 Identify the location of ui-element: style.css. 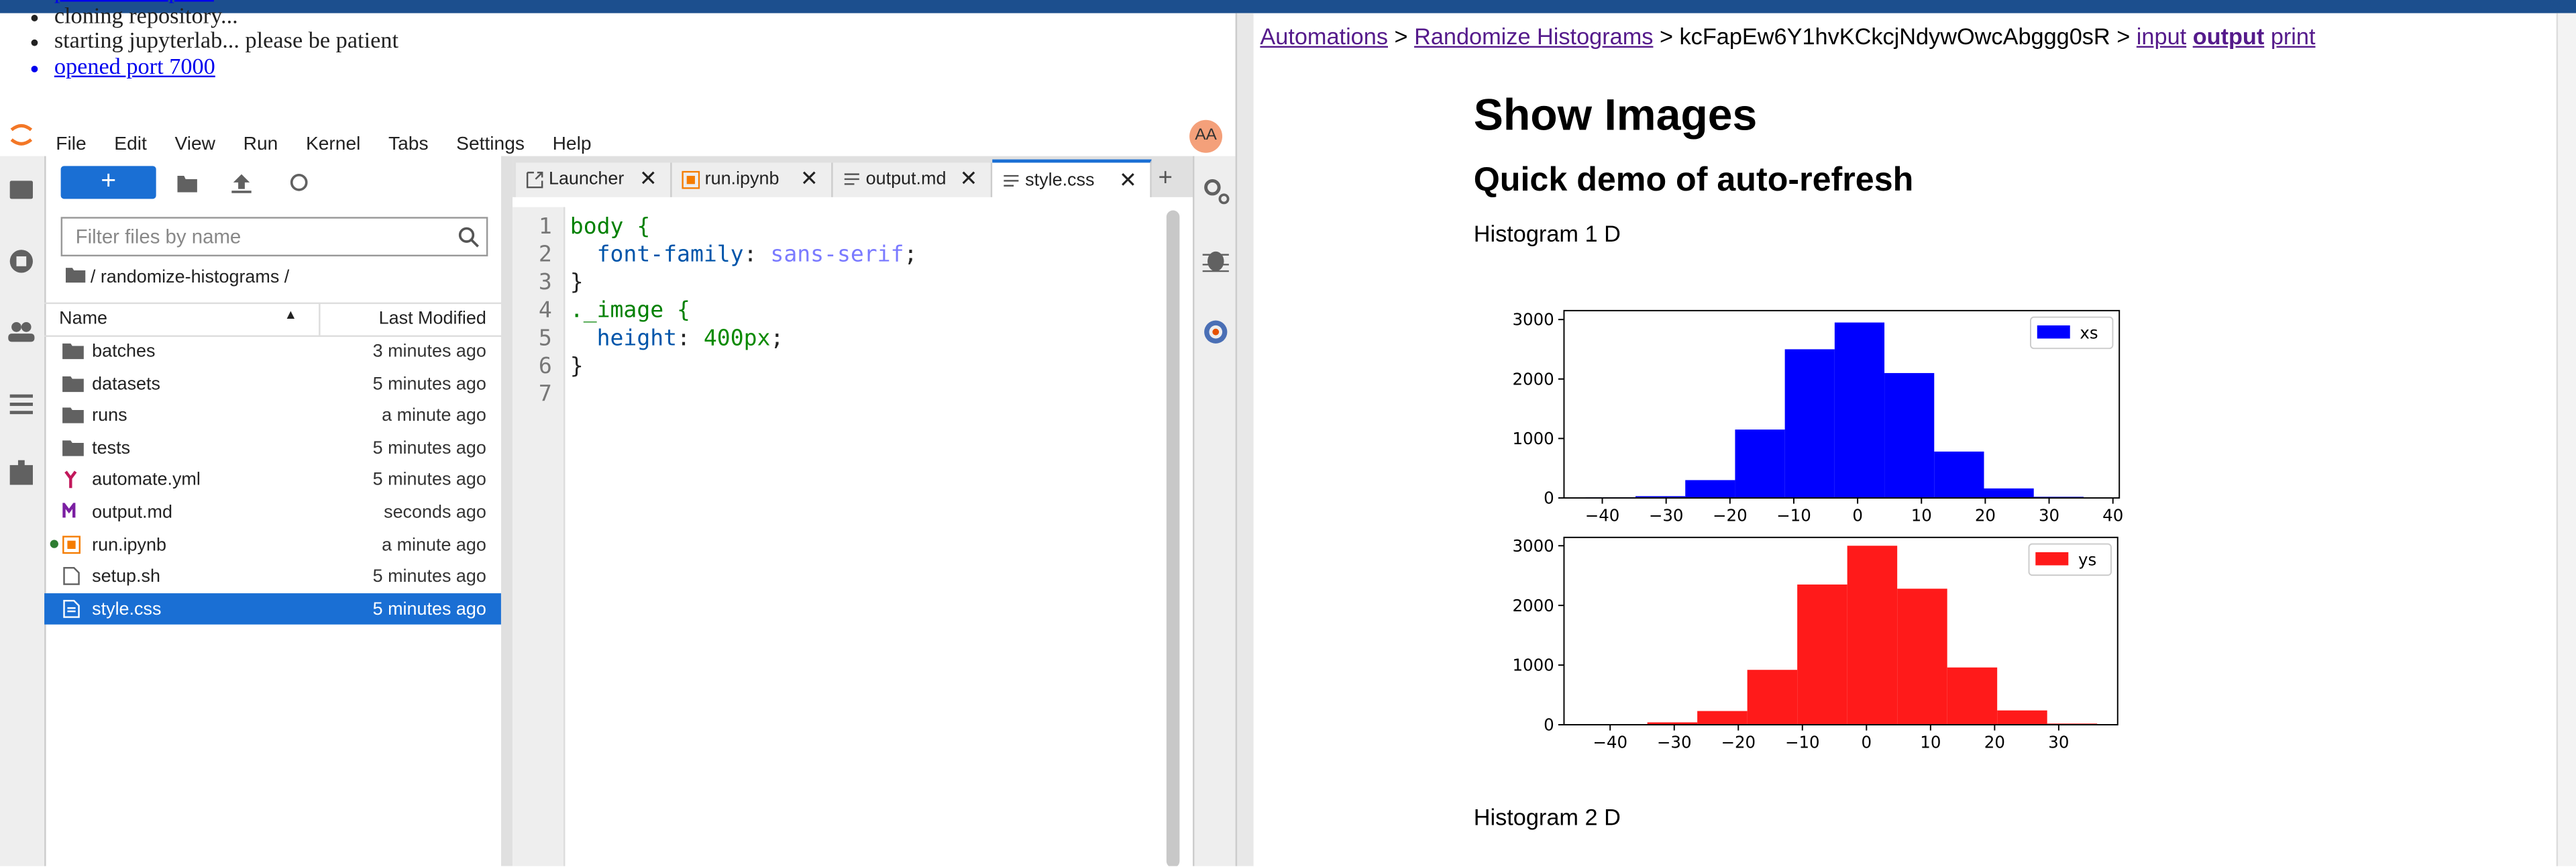
(127, 609).